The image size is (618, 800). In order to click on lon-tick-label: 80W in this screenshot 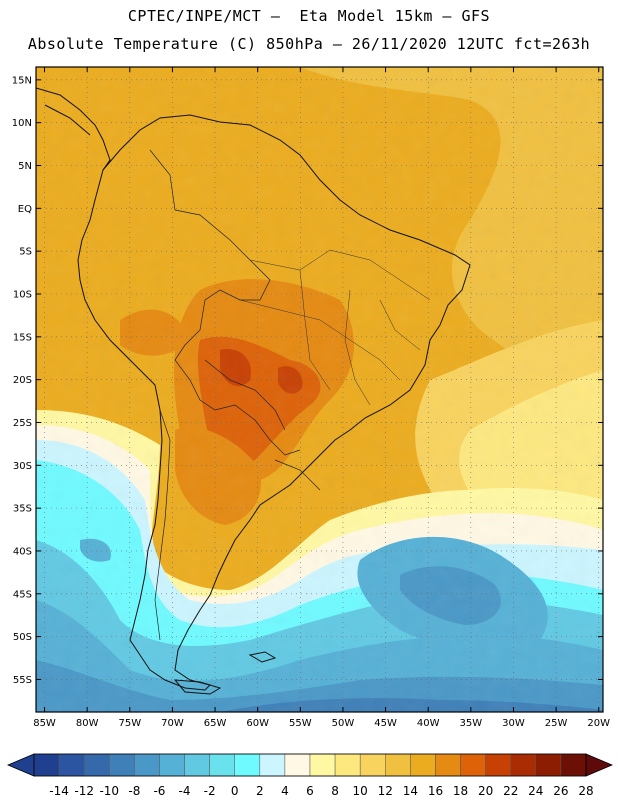, I will do `click(87, 723)`.